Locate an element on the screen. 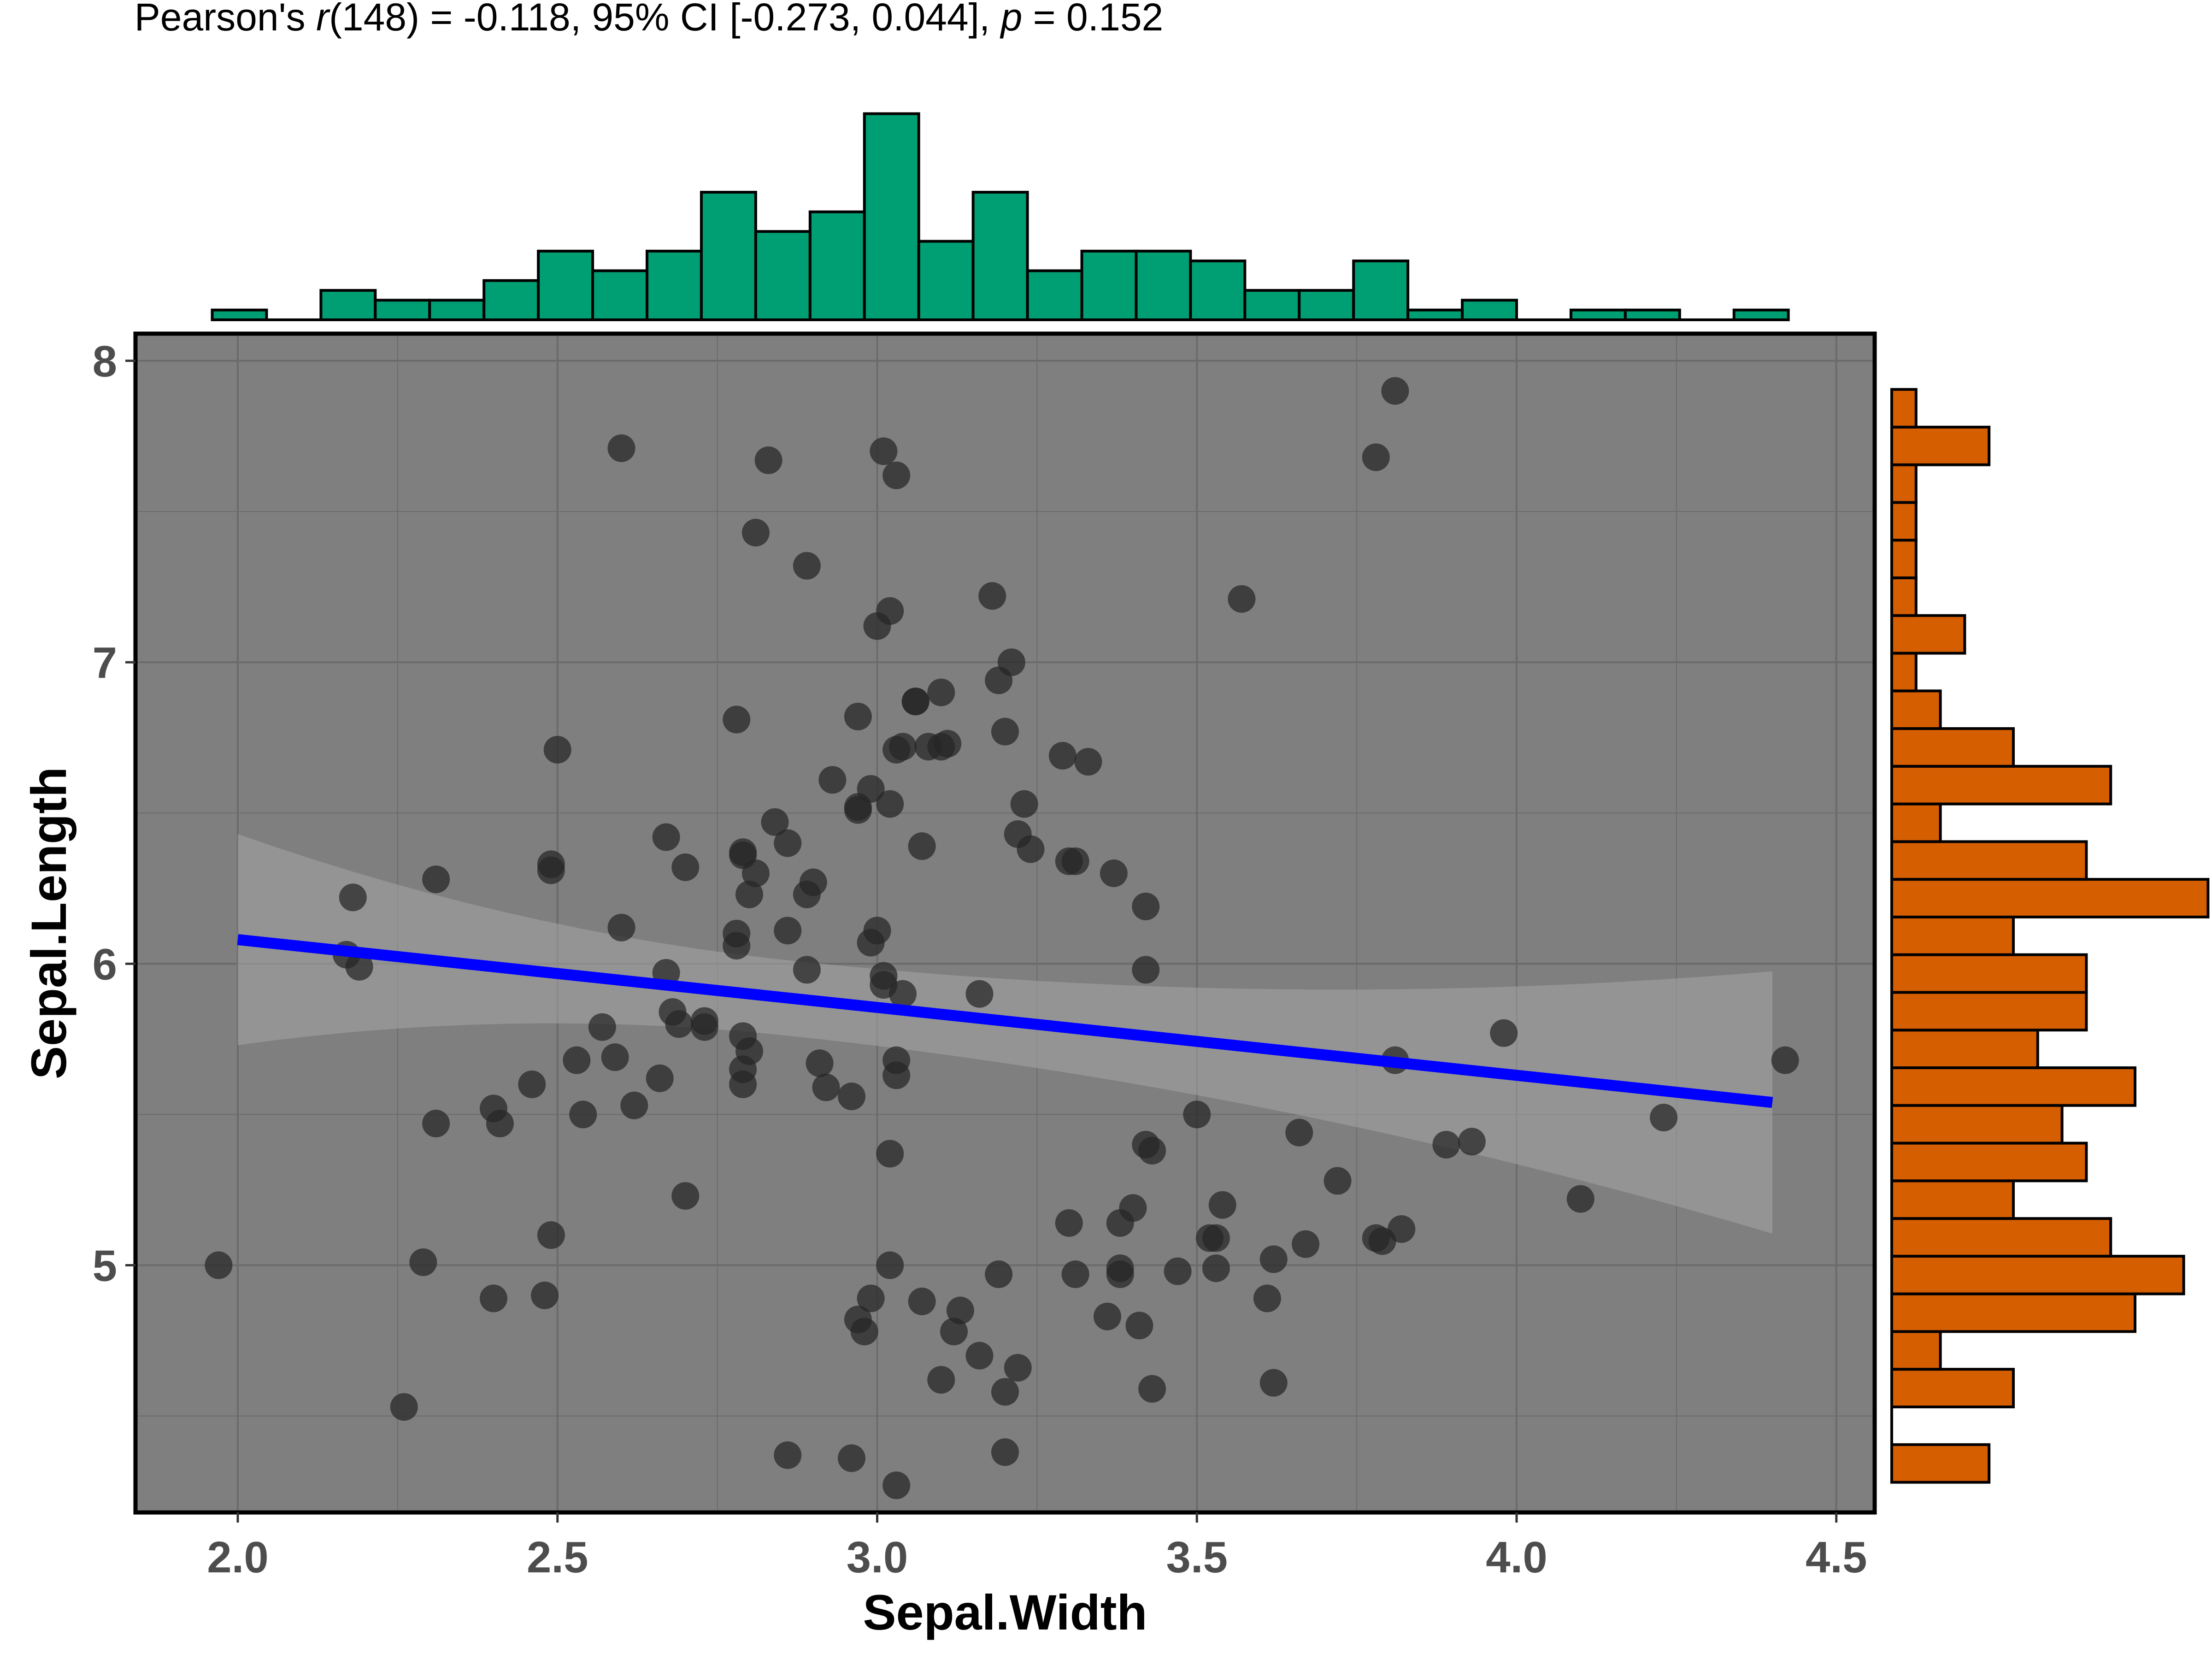 This screenshot has width=2212, height=1659. x-axis-title: Sepal.Width is located at coordinates (1005, 1612).